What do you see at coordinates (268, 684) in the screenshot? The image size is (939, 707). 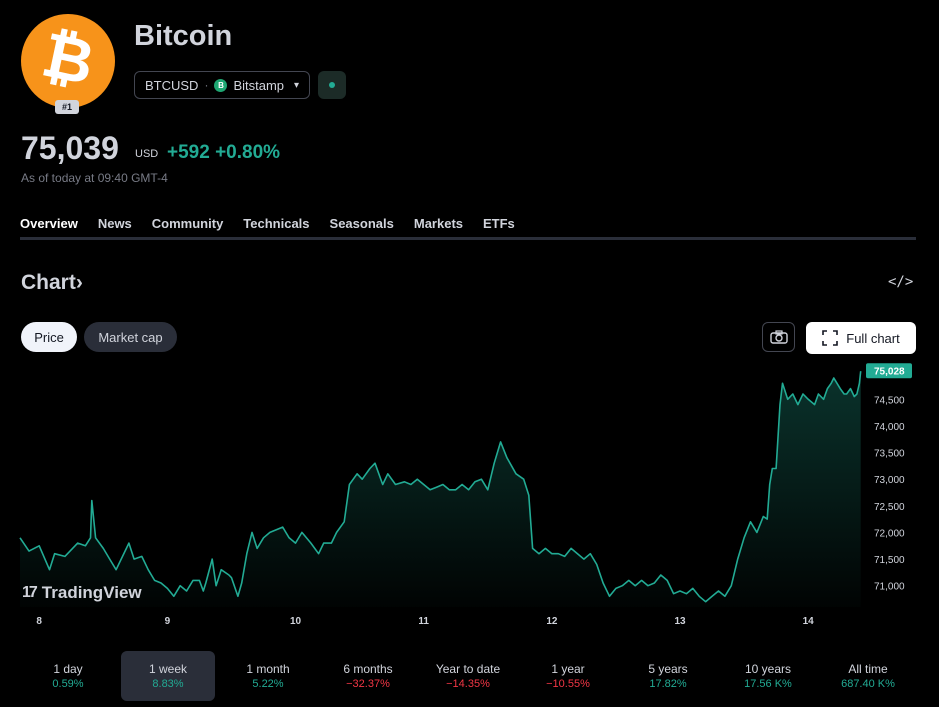 I see `period-change: 5.22%` at bounding box center [268, 684].